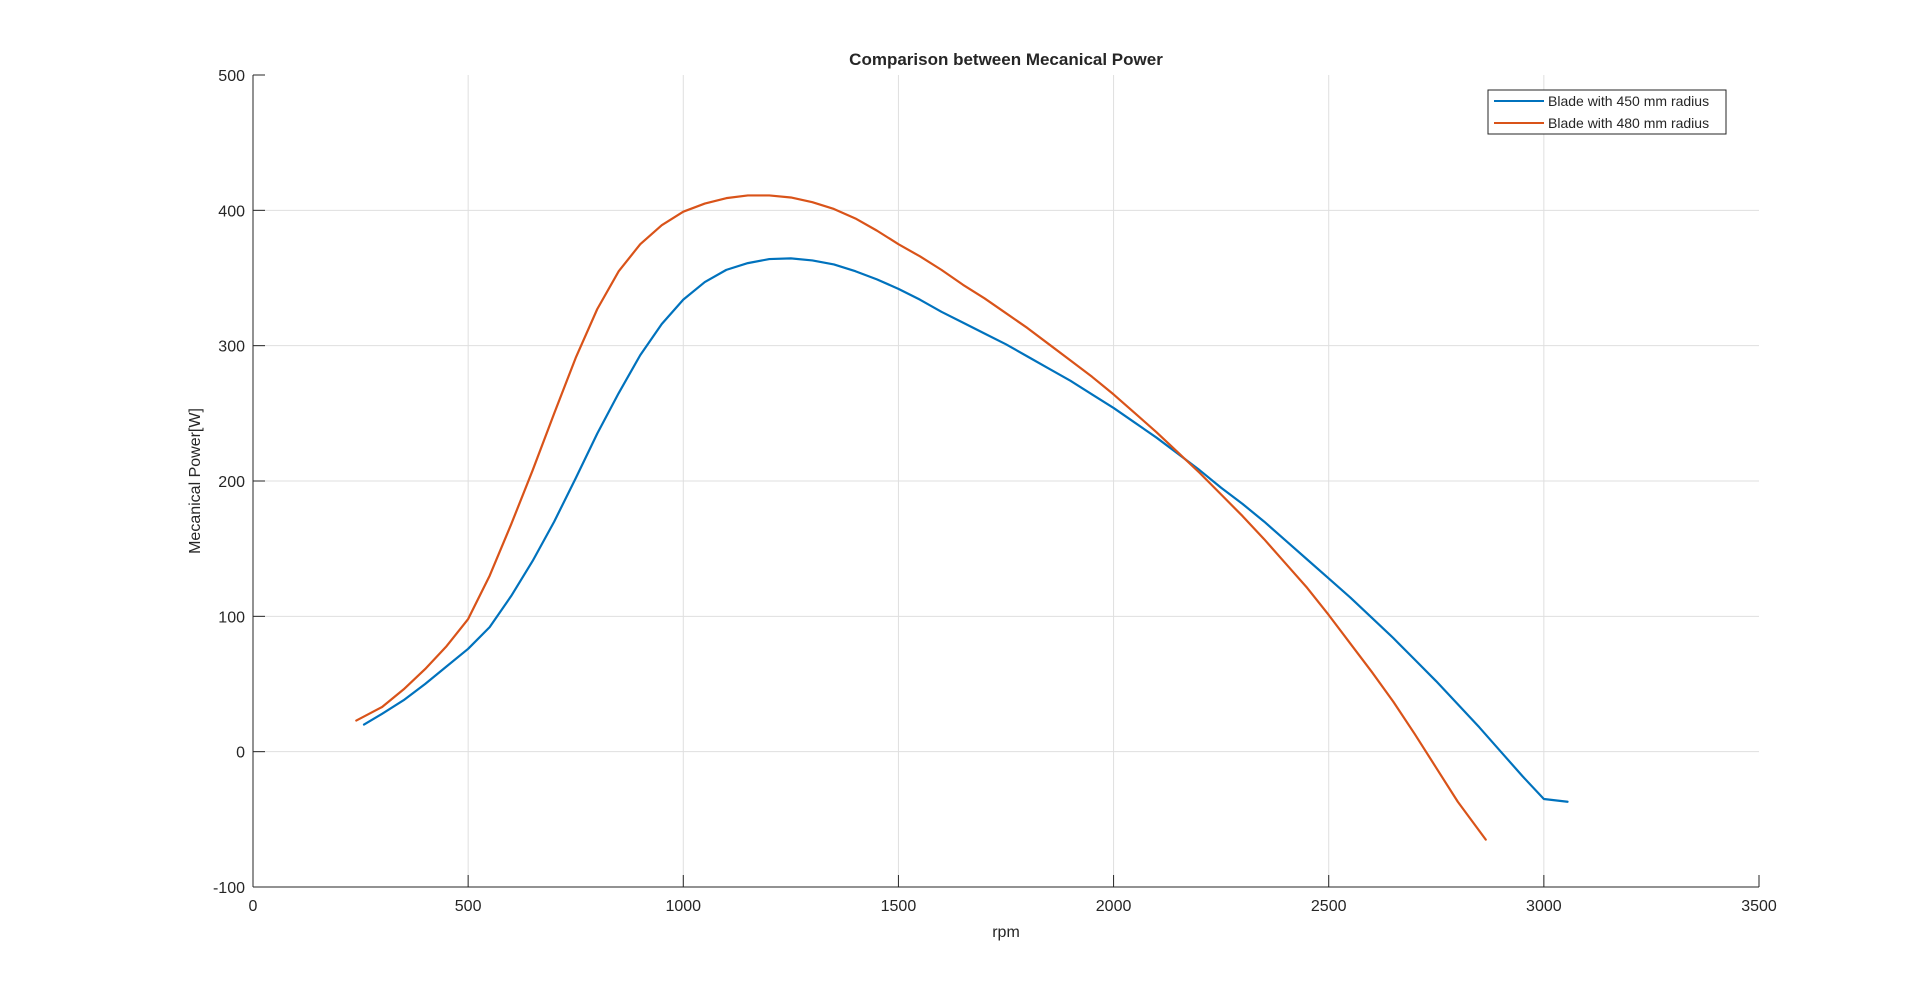 This screenshot has width=1920, height=991. Describe the element at coordinates (253, 906) in the screenshot. I see `x-tick-label: 0` at that location.